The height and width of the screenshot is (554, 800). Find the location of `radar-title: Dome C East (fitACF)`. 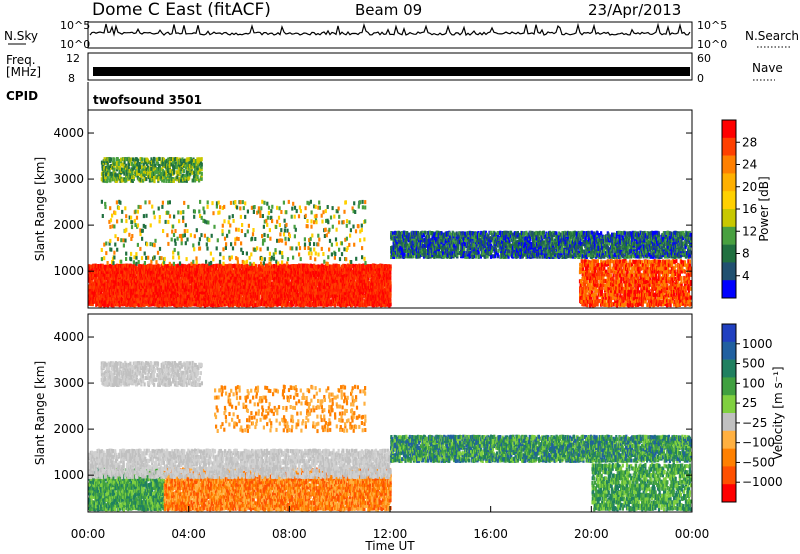

radar-title: Dome C East (fitACF) is located at coordinates (181, 10).